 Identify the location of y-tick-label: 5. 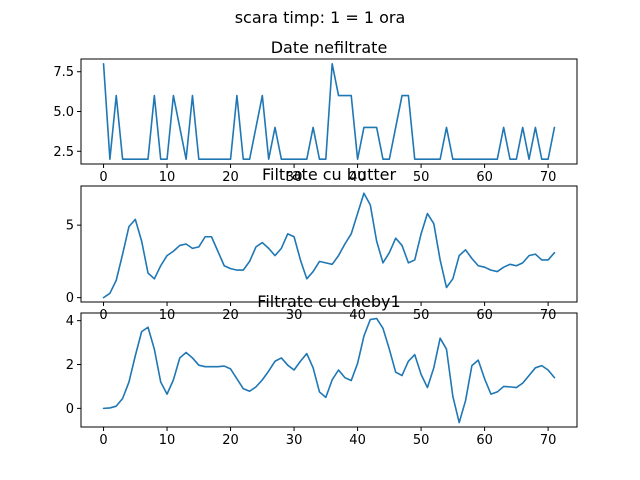
(70, 226).